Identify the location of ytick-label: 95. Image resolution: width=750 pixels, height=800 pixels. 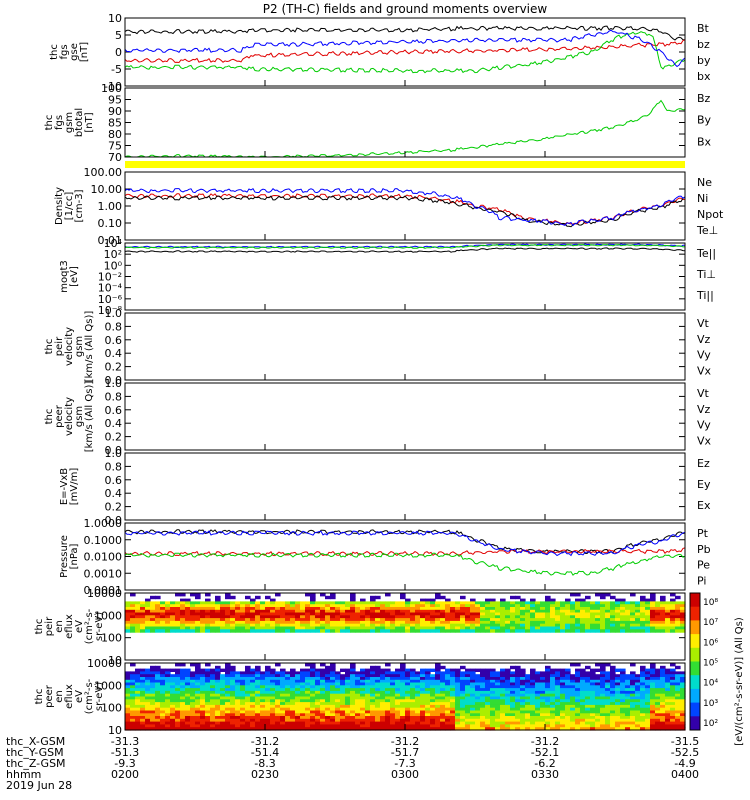
(115, 100).